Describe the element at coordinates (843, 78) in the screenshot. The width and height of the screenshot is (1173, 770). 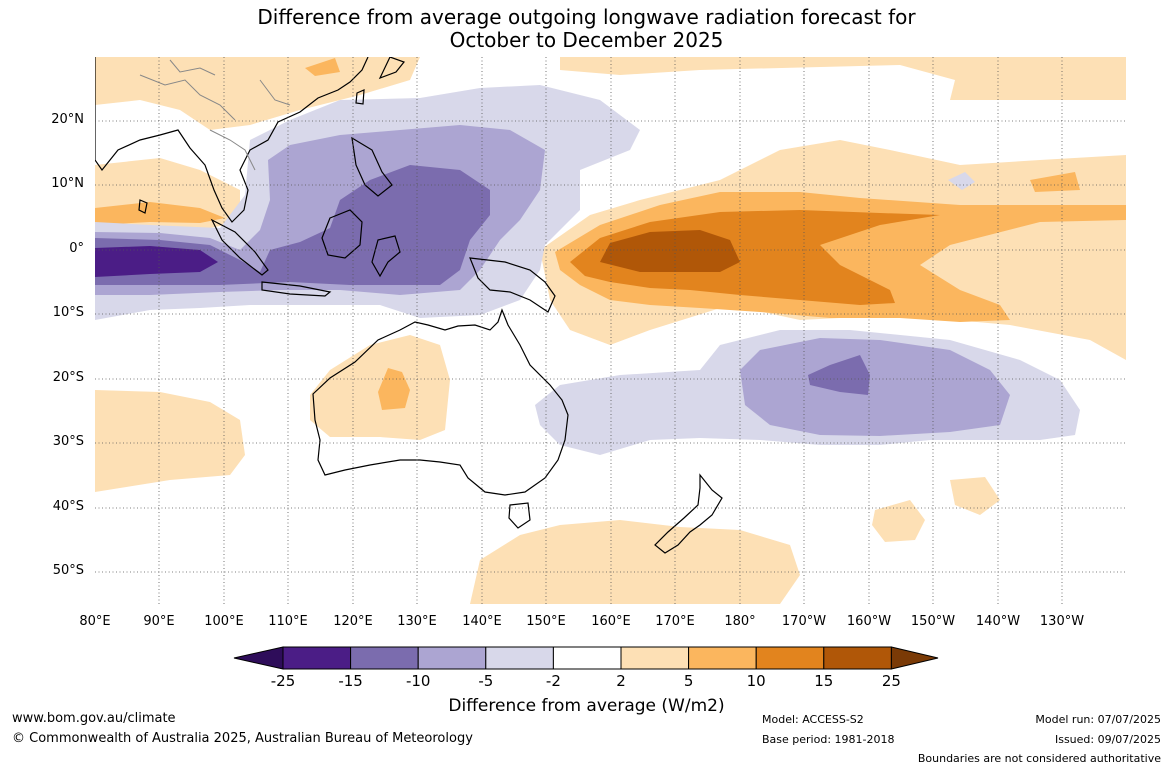
I see `anomaly-nw-pacific-pos` at that location.